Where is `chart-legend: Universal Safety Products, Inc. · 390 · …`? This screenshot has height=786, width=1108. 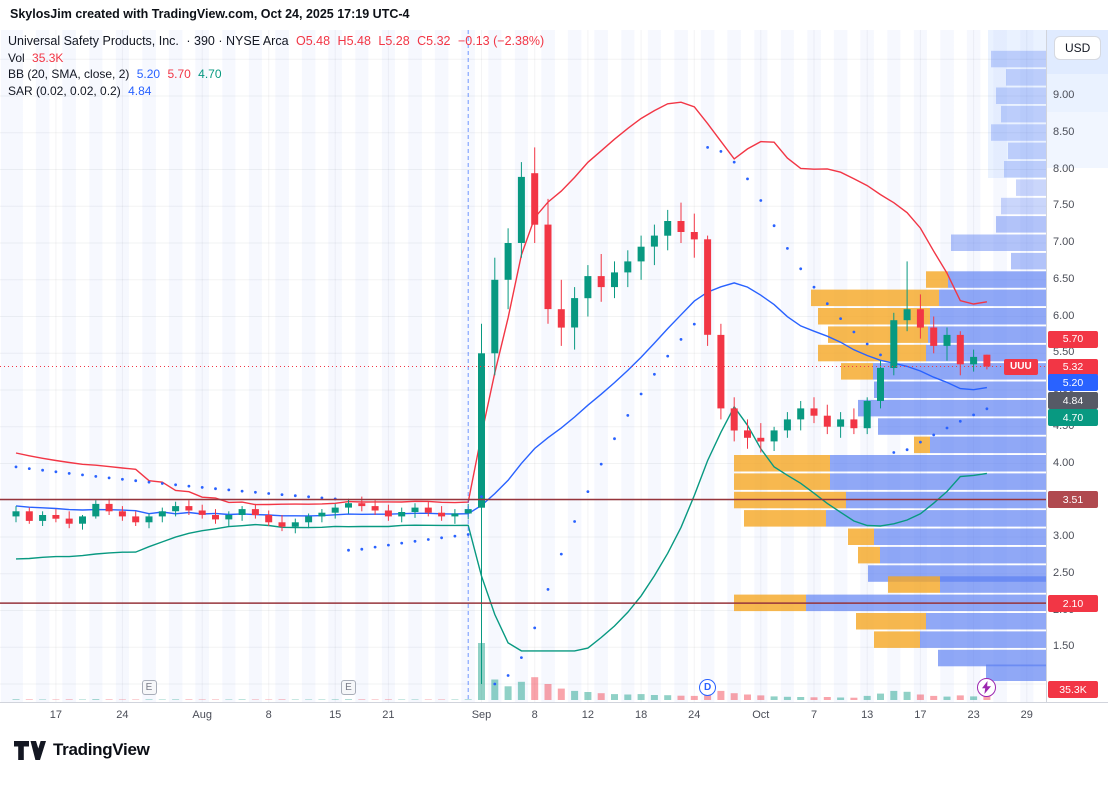
chart-legend: Universal Safety Products, Inc. · 390 · … is located at coordinates (278, 66).